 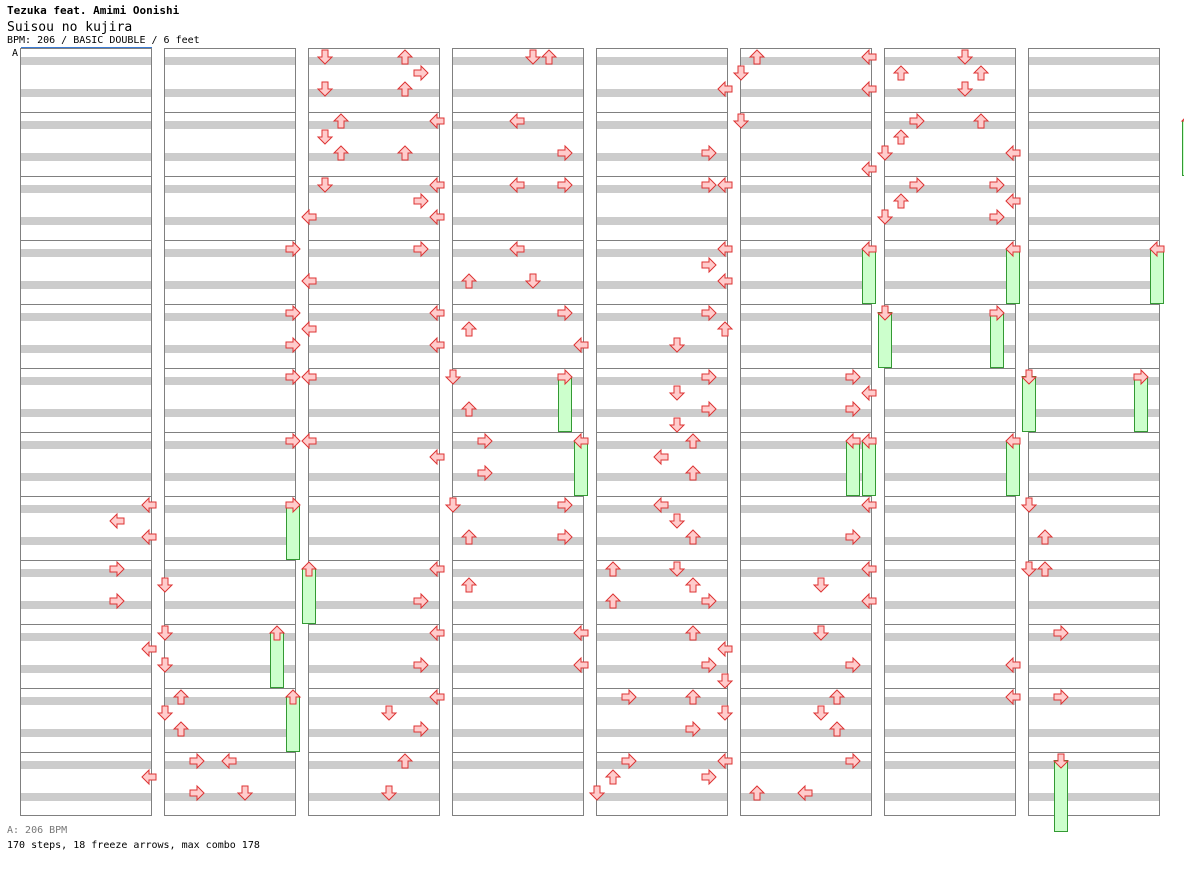 I want to click on bpm-legend: A: 206 BPM, so click(x=37, y=830).